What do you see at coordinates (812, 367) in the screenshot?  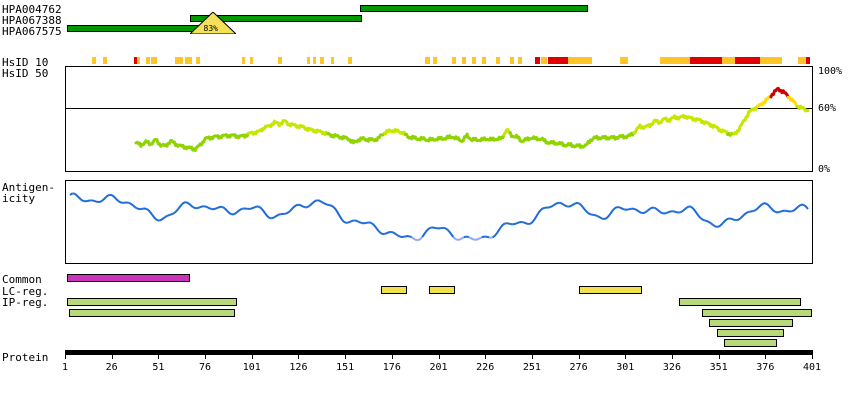 I see `axis-tick-label: 401` at bounding box center [812, 367].